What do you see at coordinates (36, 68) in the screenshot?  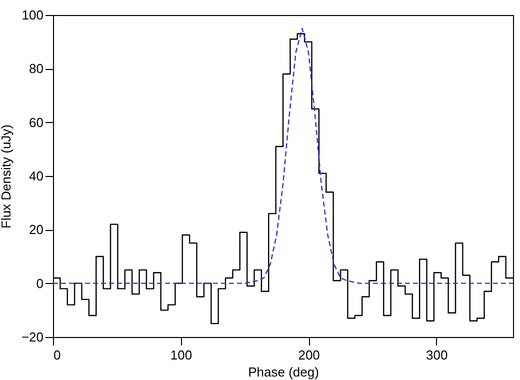 I see `y-tick-label: 80` at bounding box center [36, 68].